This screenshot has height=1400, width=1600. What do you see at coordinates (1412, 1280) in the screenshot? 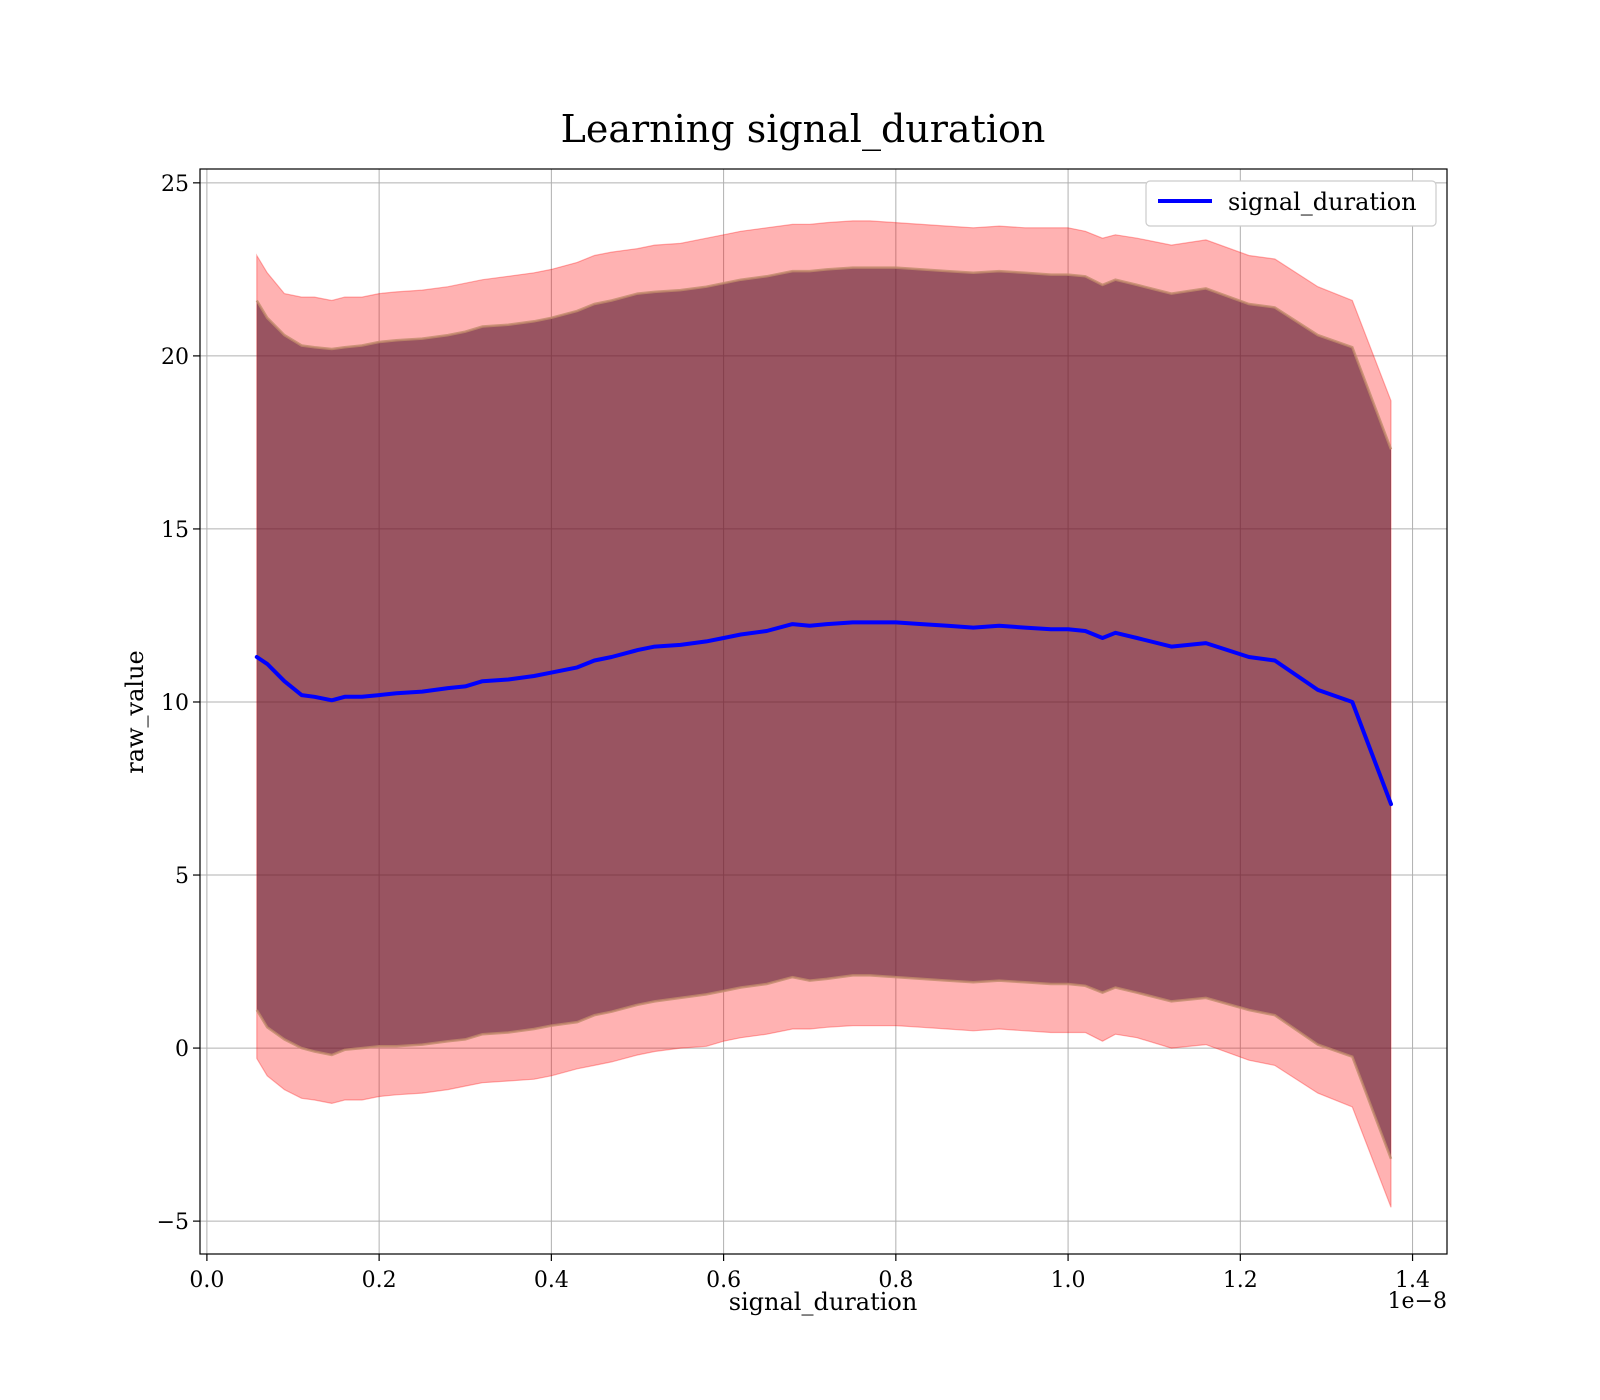
I see `x-tick-label: 1.4` at bounding box center [1412, 1280].